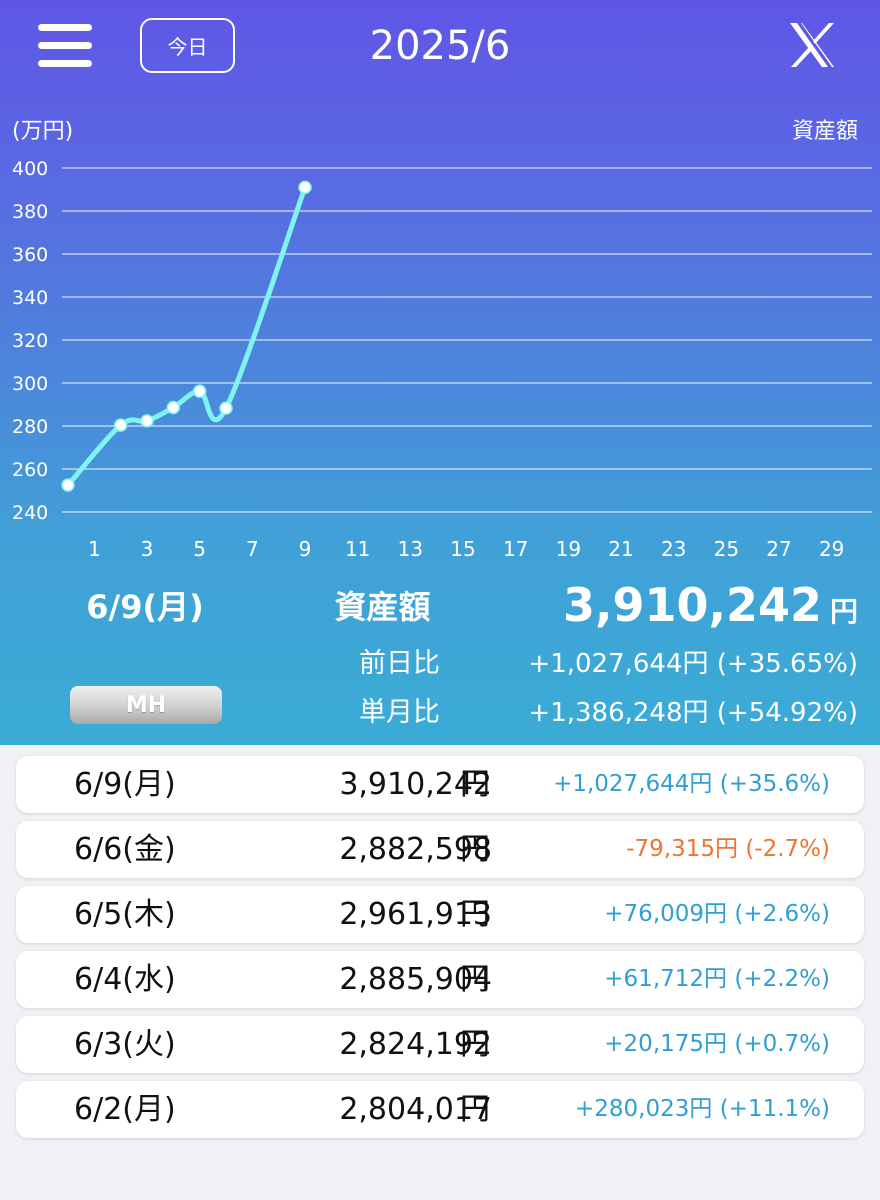 The width and height of the screenshot is (880, 1200). What do you see at coordinates (717, 979) in the screenshot?
I see `row-diff: +61,712円 (+2.2%)` at bounding box center [717, 979].